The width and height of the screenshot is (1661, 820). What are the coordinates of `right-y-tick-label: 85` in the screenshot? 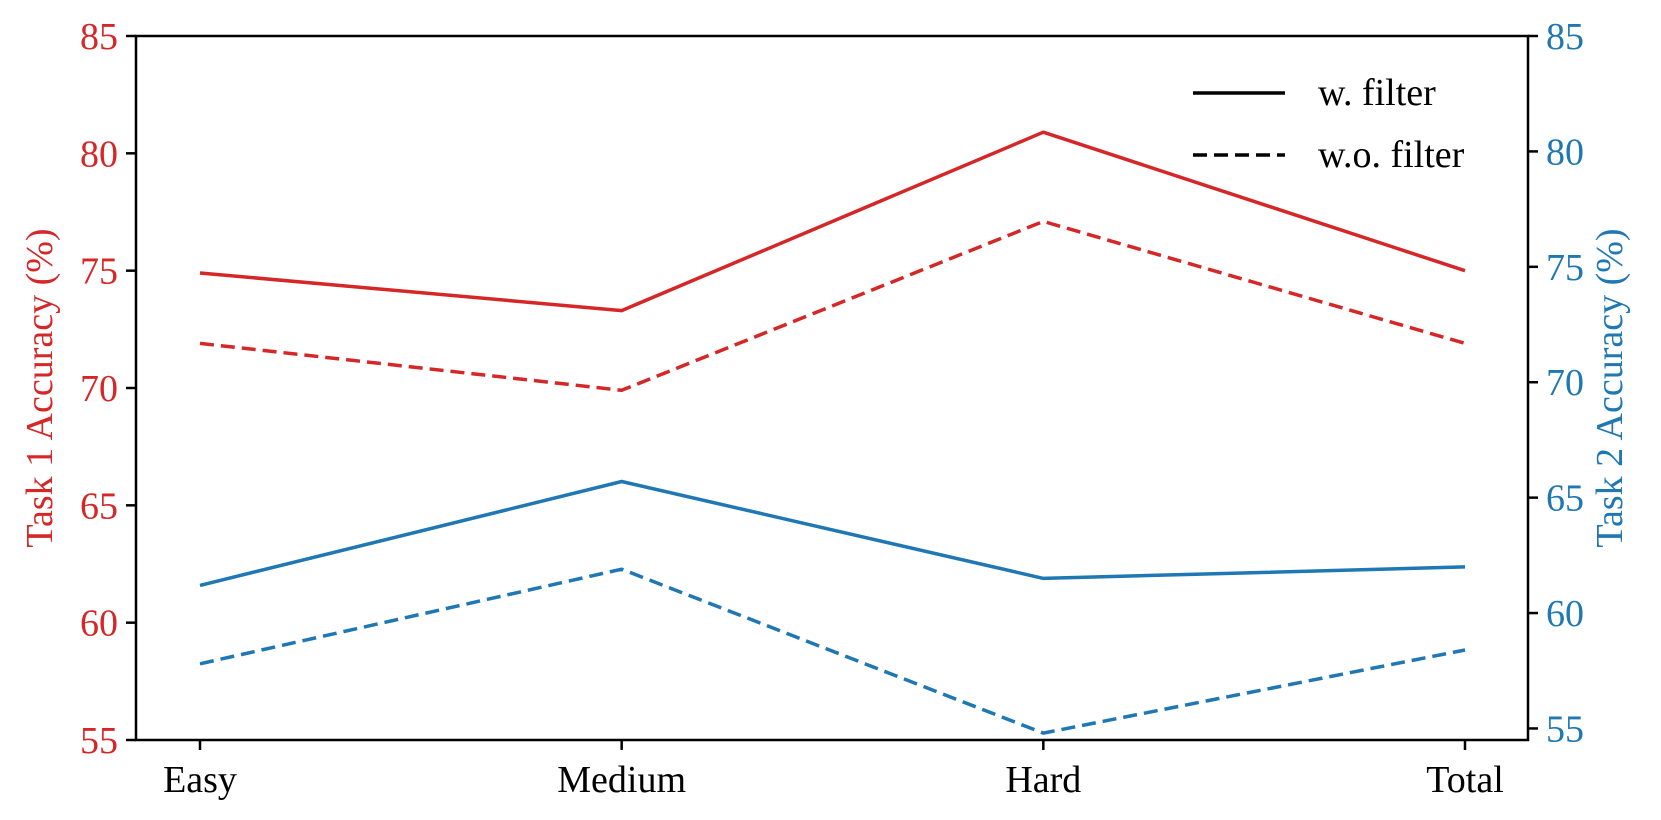 It's located at (1565, 37).